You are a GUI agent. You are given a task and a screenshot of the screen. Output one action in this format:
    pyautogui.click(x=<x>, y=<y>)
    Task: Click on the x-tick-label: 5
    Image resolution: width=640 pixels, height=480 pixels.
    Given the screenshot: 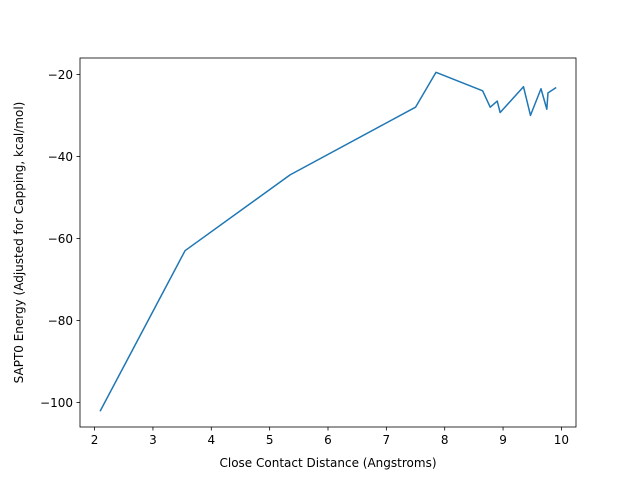 What is the action you would take?
    pyautogui.click(x=270, y=440)
    